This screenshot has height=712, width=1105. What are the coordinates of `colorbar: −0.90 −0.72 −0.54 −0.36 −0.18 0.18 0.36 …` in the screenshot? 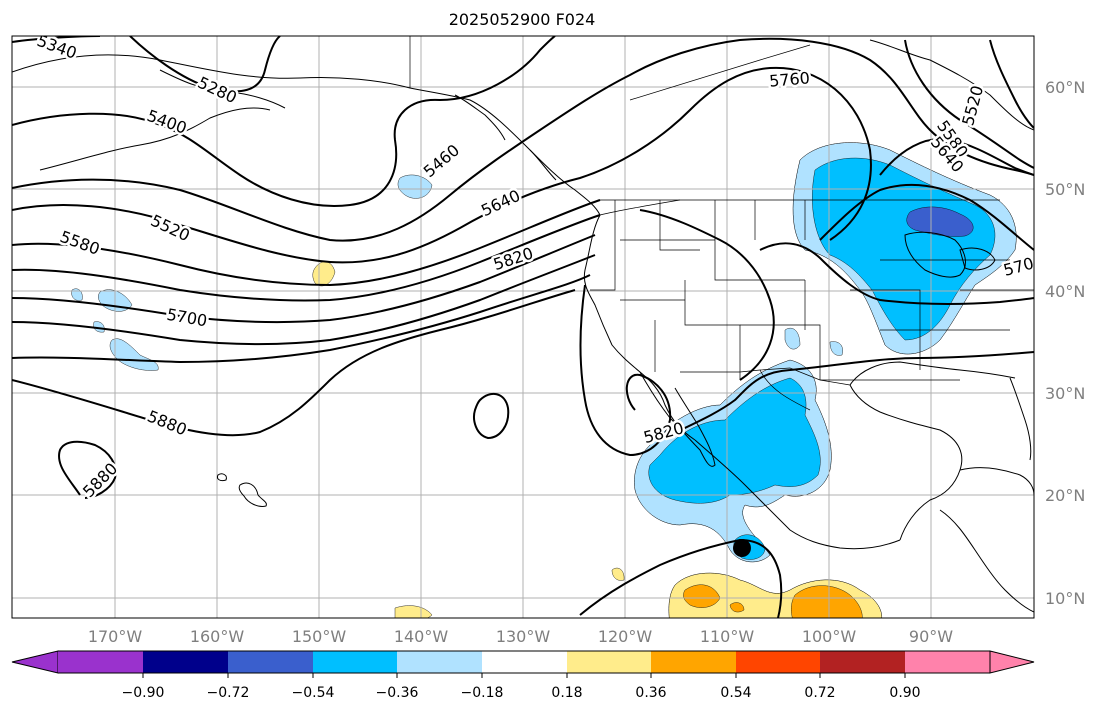 It's located at (523, 675).